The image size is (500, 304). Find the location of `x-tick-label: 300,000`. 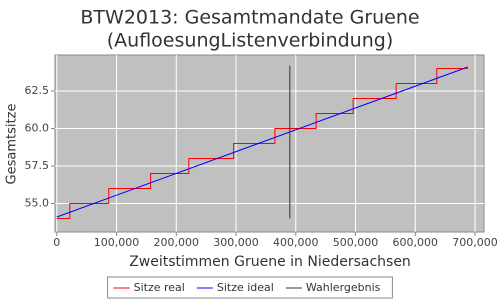

x-tick-label: 300,000 is located at coordinates (236, 242).